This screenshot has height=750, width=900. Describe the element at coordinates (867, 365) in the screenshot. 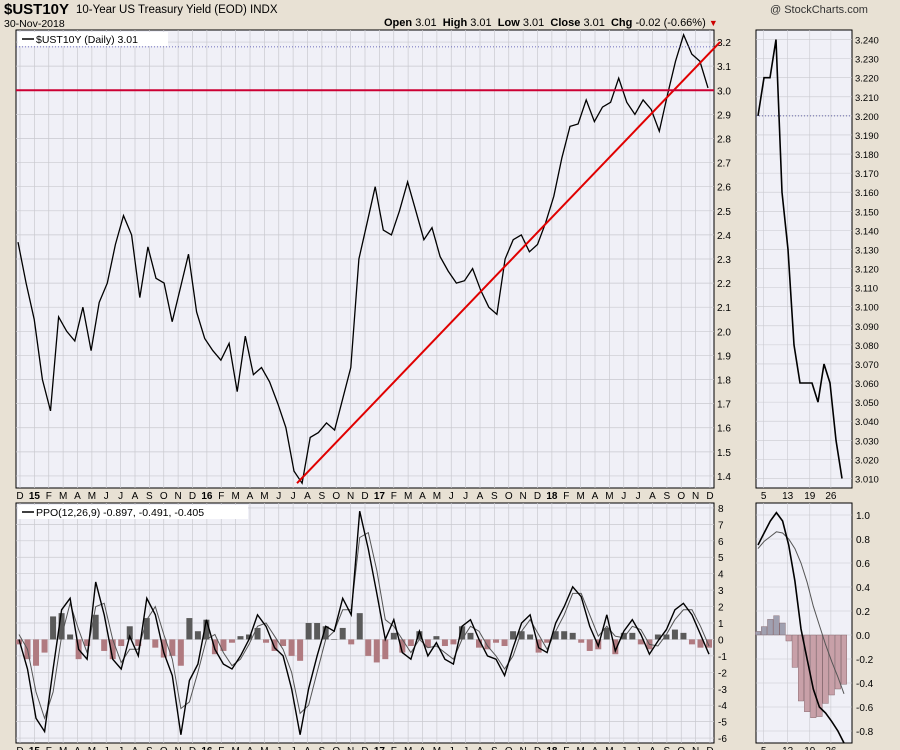

I see `y-tick-label: 3.070` at that location.